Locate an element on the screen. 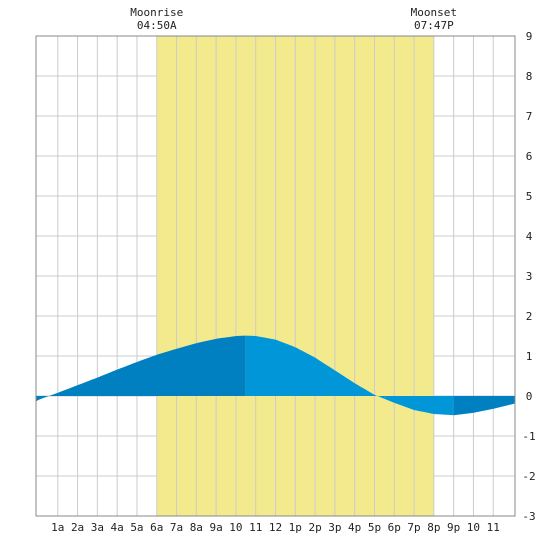 This screenshot has width=550, height=550. moonset-time: 07:47P is located at coordinates (434, 25).